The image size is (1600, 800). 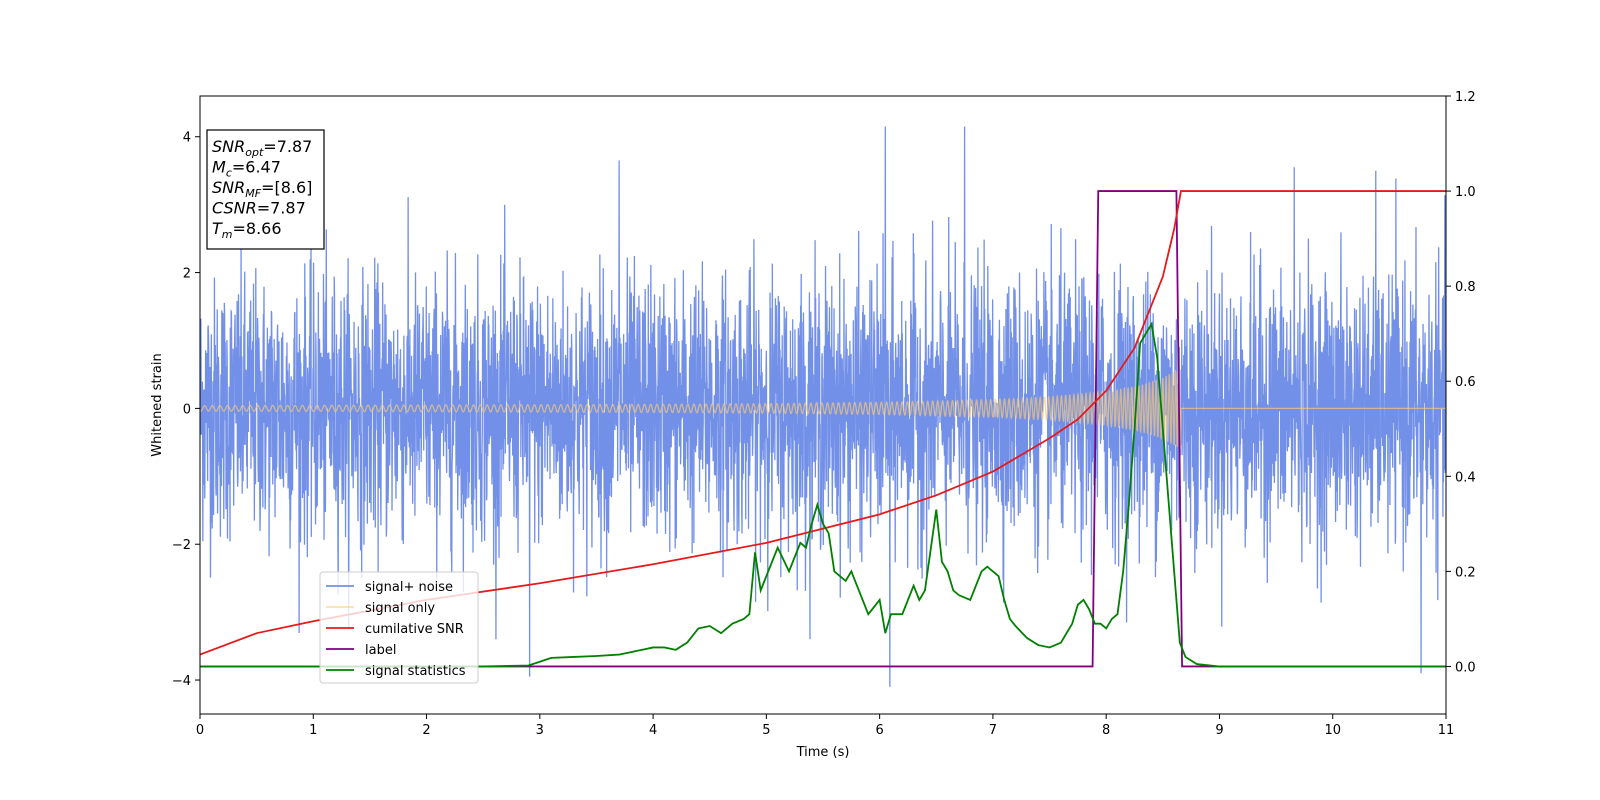 I want to click on y-left-tick-label: −2, so click(x=181, y=545).